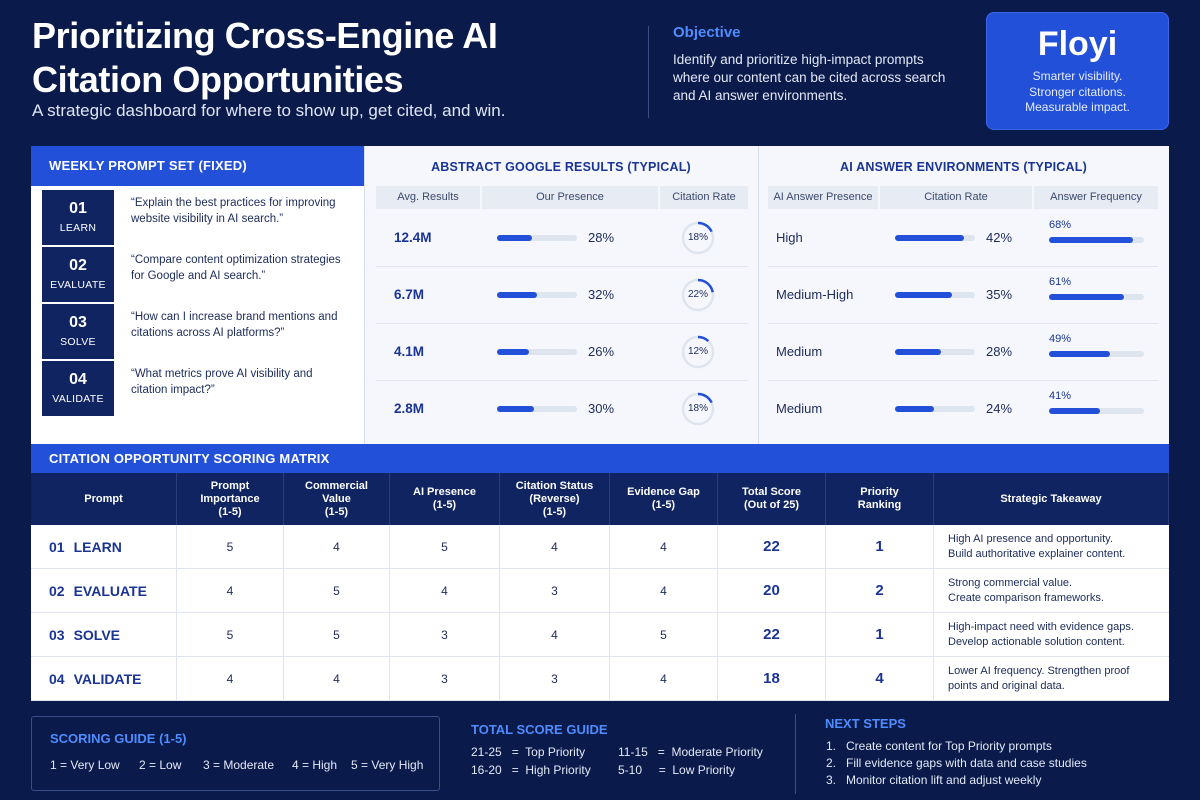 This screenshot has width=1200, height=800. Describe the element at coordinates (600, 458) in the screenshot. I see `matrix-title: CITATION OPPORTUNITY SCORING MATRIX` at that location.